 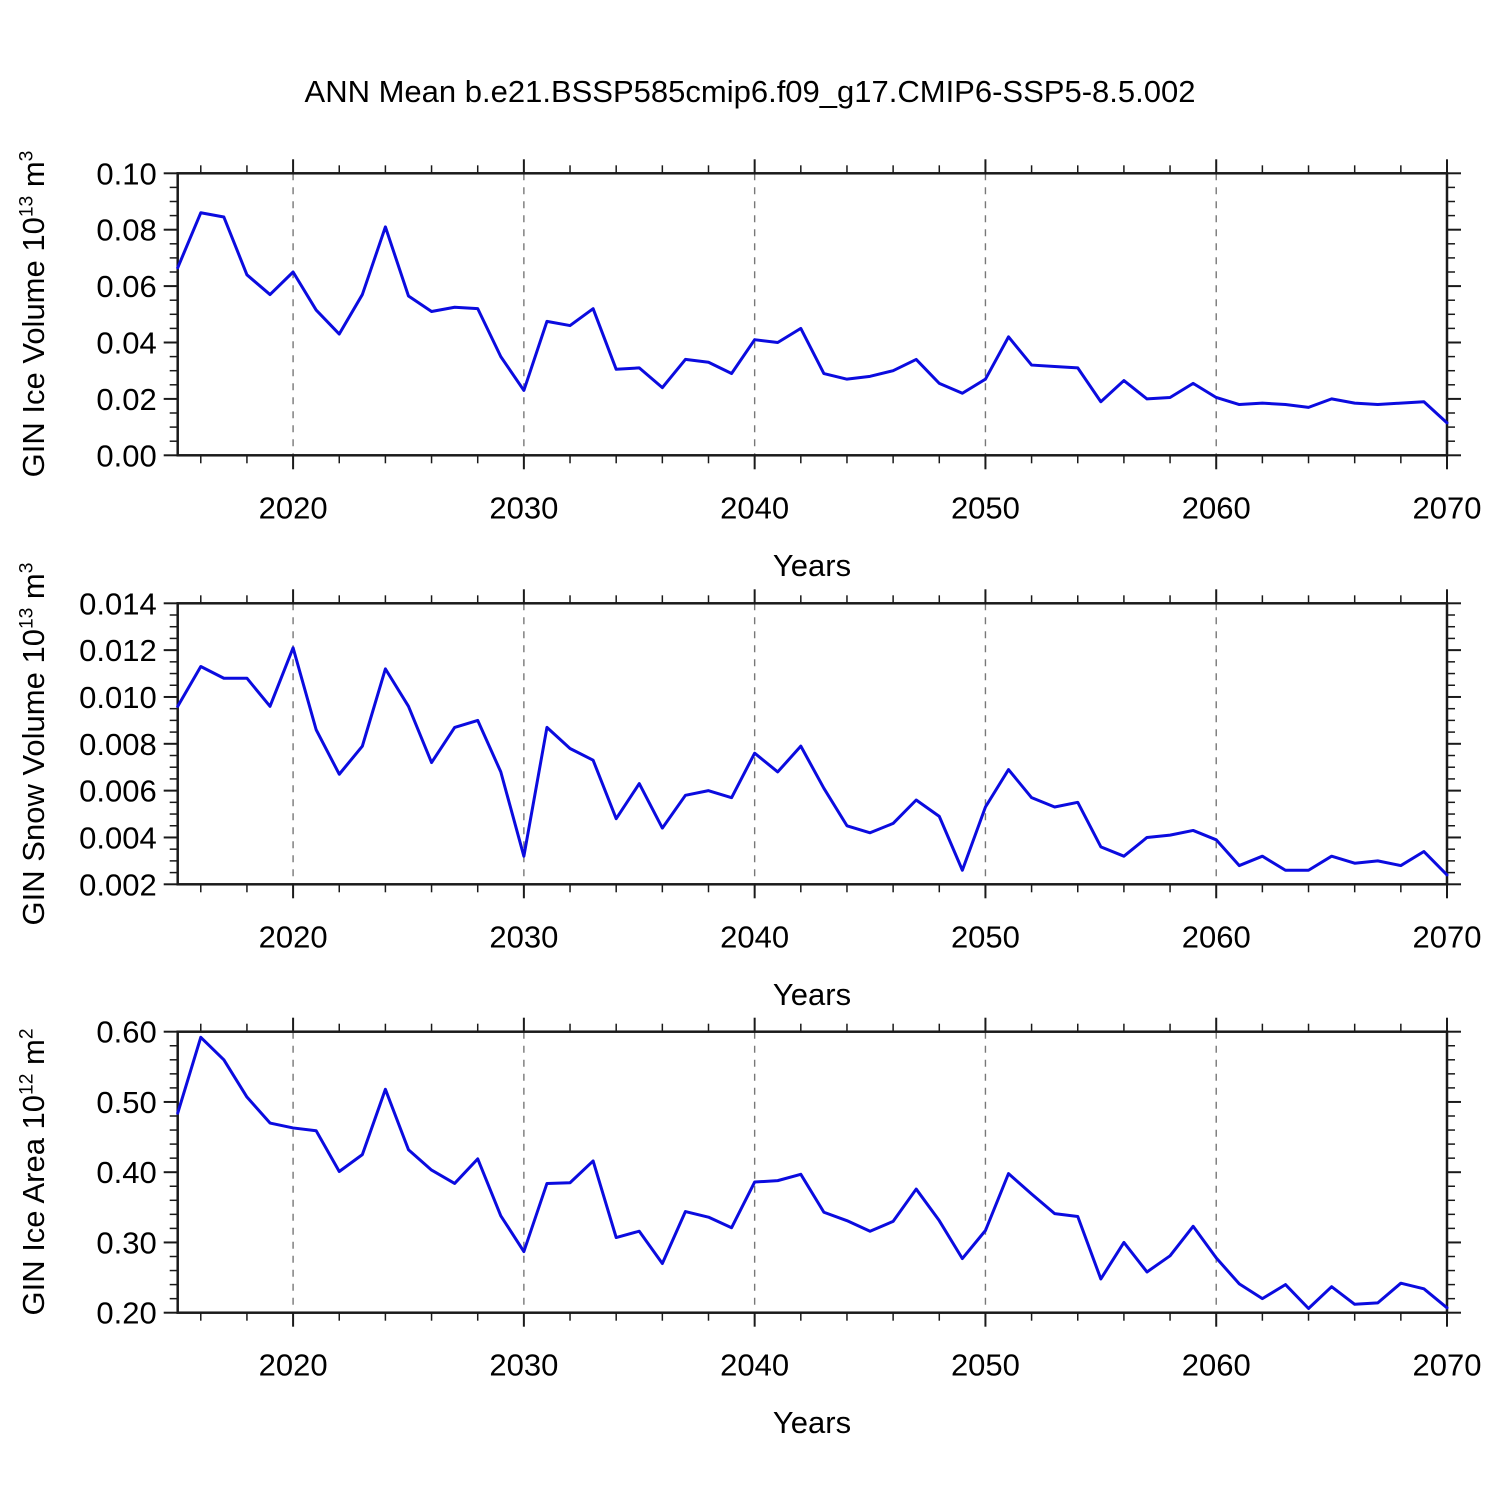 What do you see at coordinates (118, 650) in the screenshot?
I see `y-tick-label: 0.012` at bounding box center [118, 650].